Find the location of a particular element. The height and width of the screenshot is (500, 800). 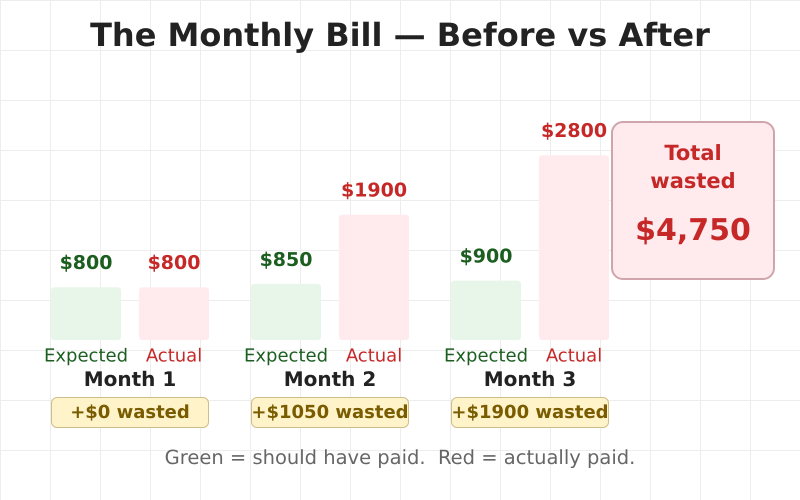

x-tick-label: Month 2 is located at coordinates (330, 379).